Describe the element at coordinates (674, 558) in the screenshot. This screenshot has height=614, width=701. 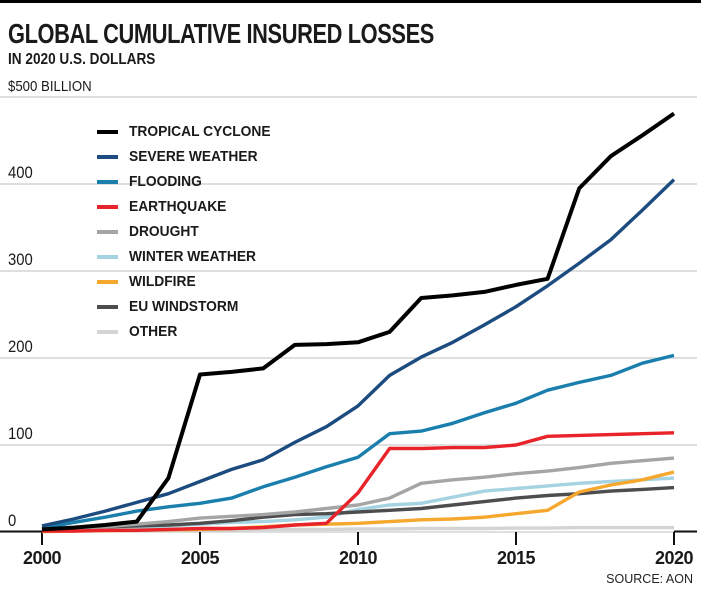
I see `x-axis-label-2020: 2020` at that location.